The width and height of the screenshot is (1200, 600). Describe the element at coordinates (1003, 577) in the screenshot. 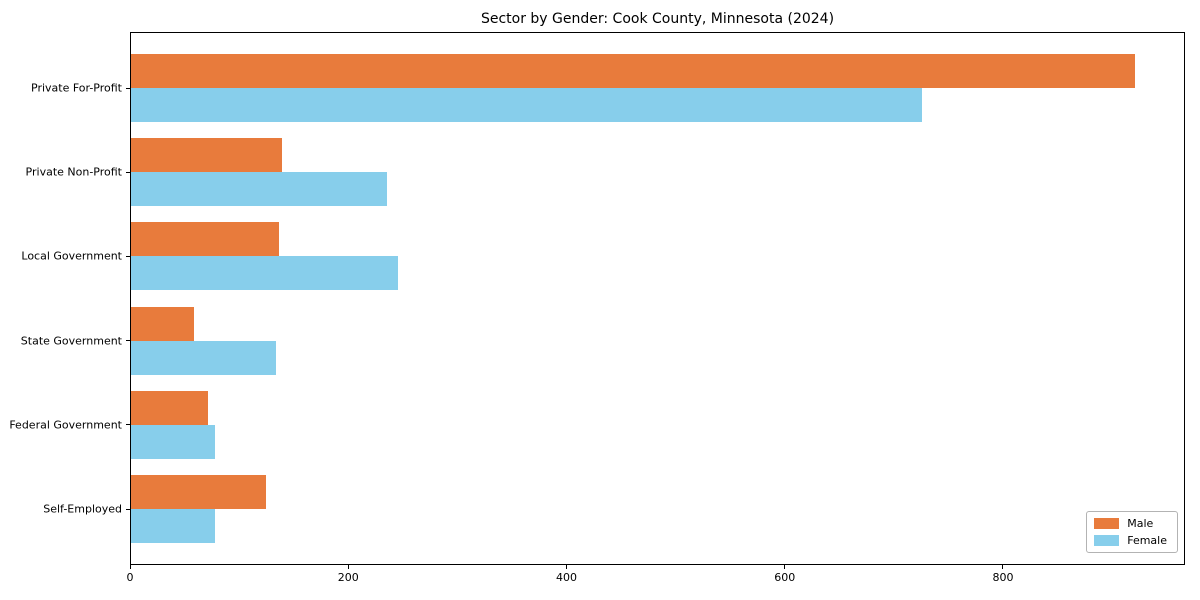

I see `x-axis-tick-label: 800` at that location.